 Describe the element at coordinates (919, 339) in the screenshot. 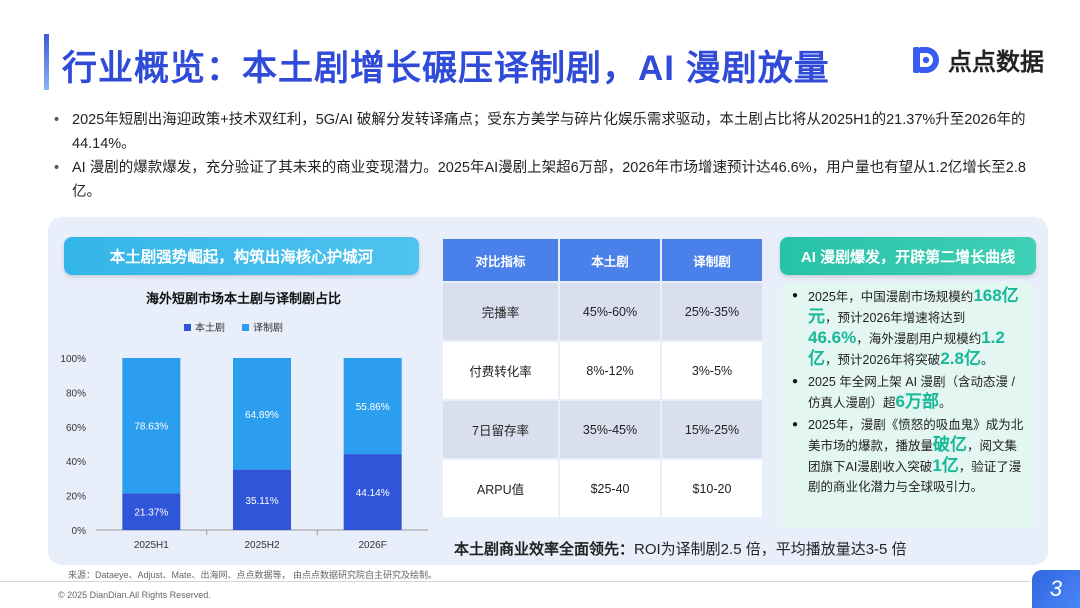

I see `fact-text: ，海外漫剧用户规模约` at that location.